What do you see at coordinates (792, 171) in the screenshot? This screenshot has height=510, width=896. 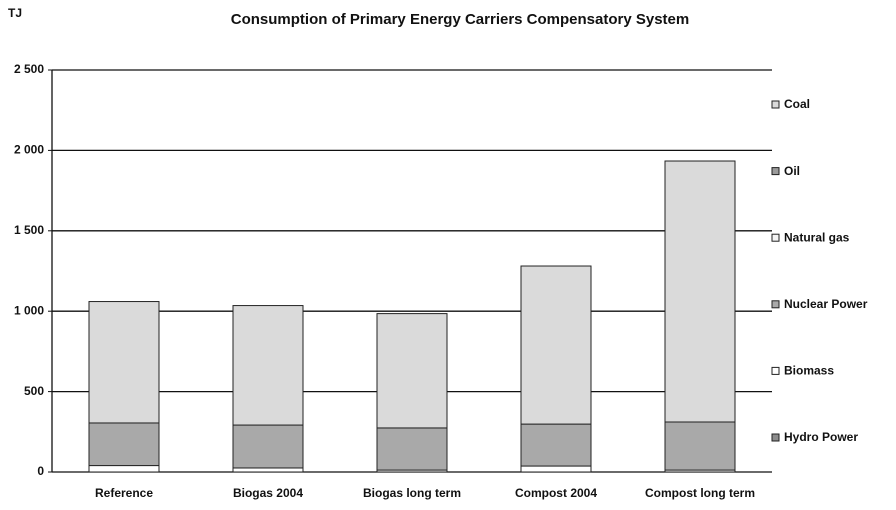 I see `legend-label: Oil` at bounding box center [792, 171].